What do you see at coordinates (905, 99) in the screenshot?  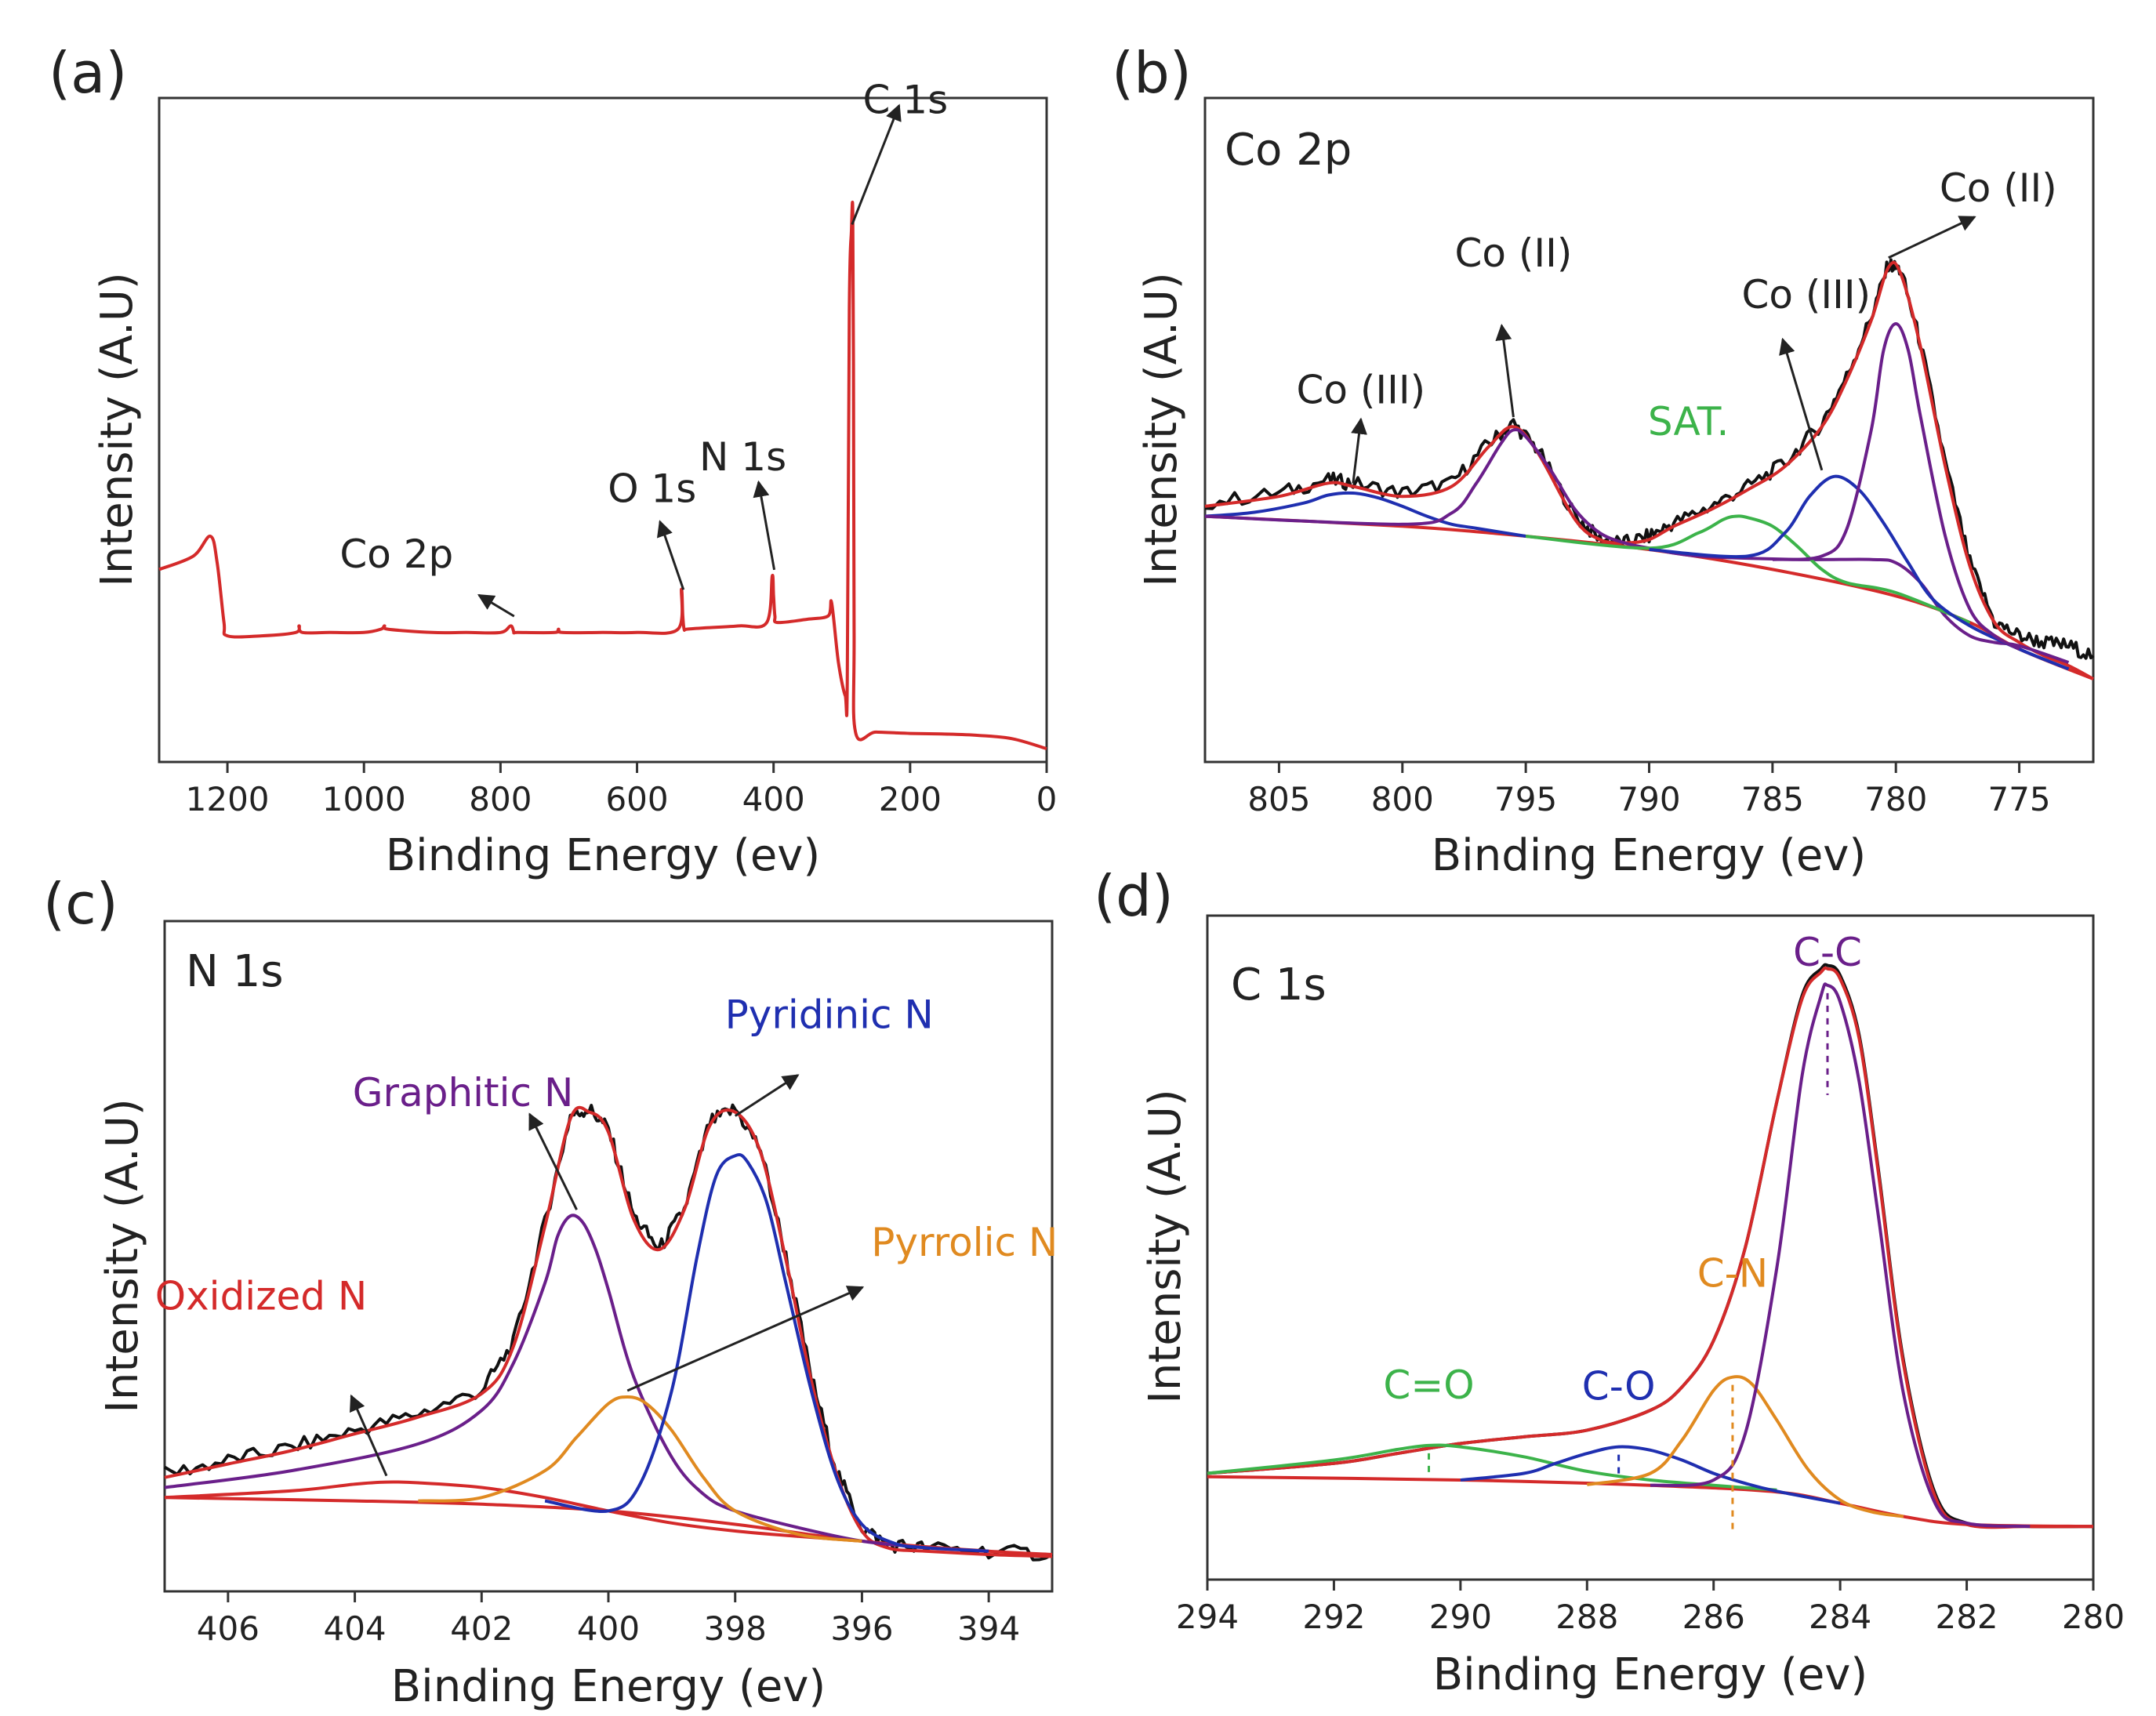 I see `panel-a-annotation-c-1s-0: C 1s` at bounding box center [905, 99].